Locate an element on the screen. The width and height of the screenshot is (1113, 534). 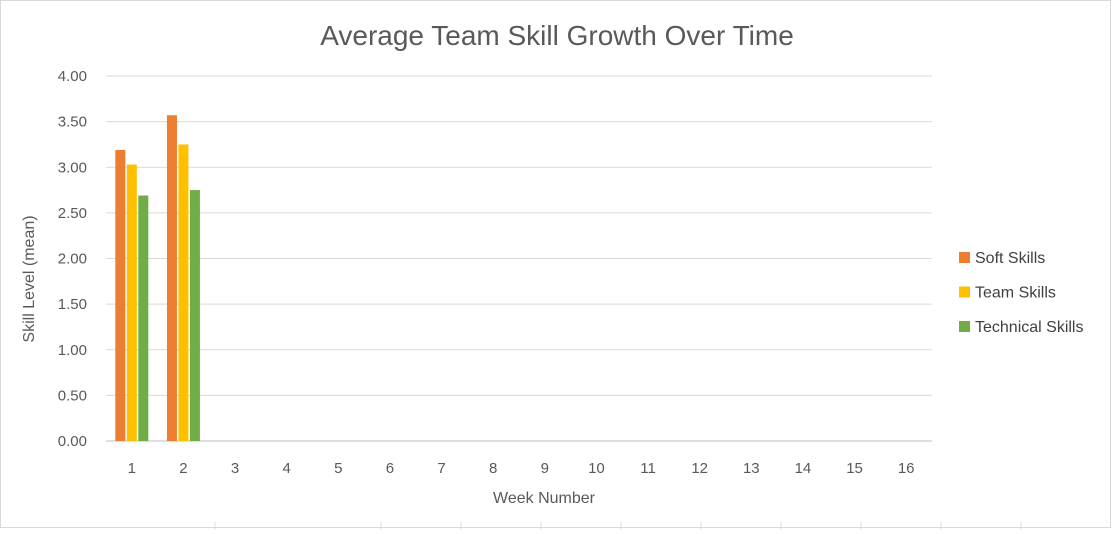
x-tick-label: 12 is located at coordinates (699, 468).